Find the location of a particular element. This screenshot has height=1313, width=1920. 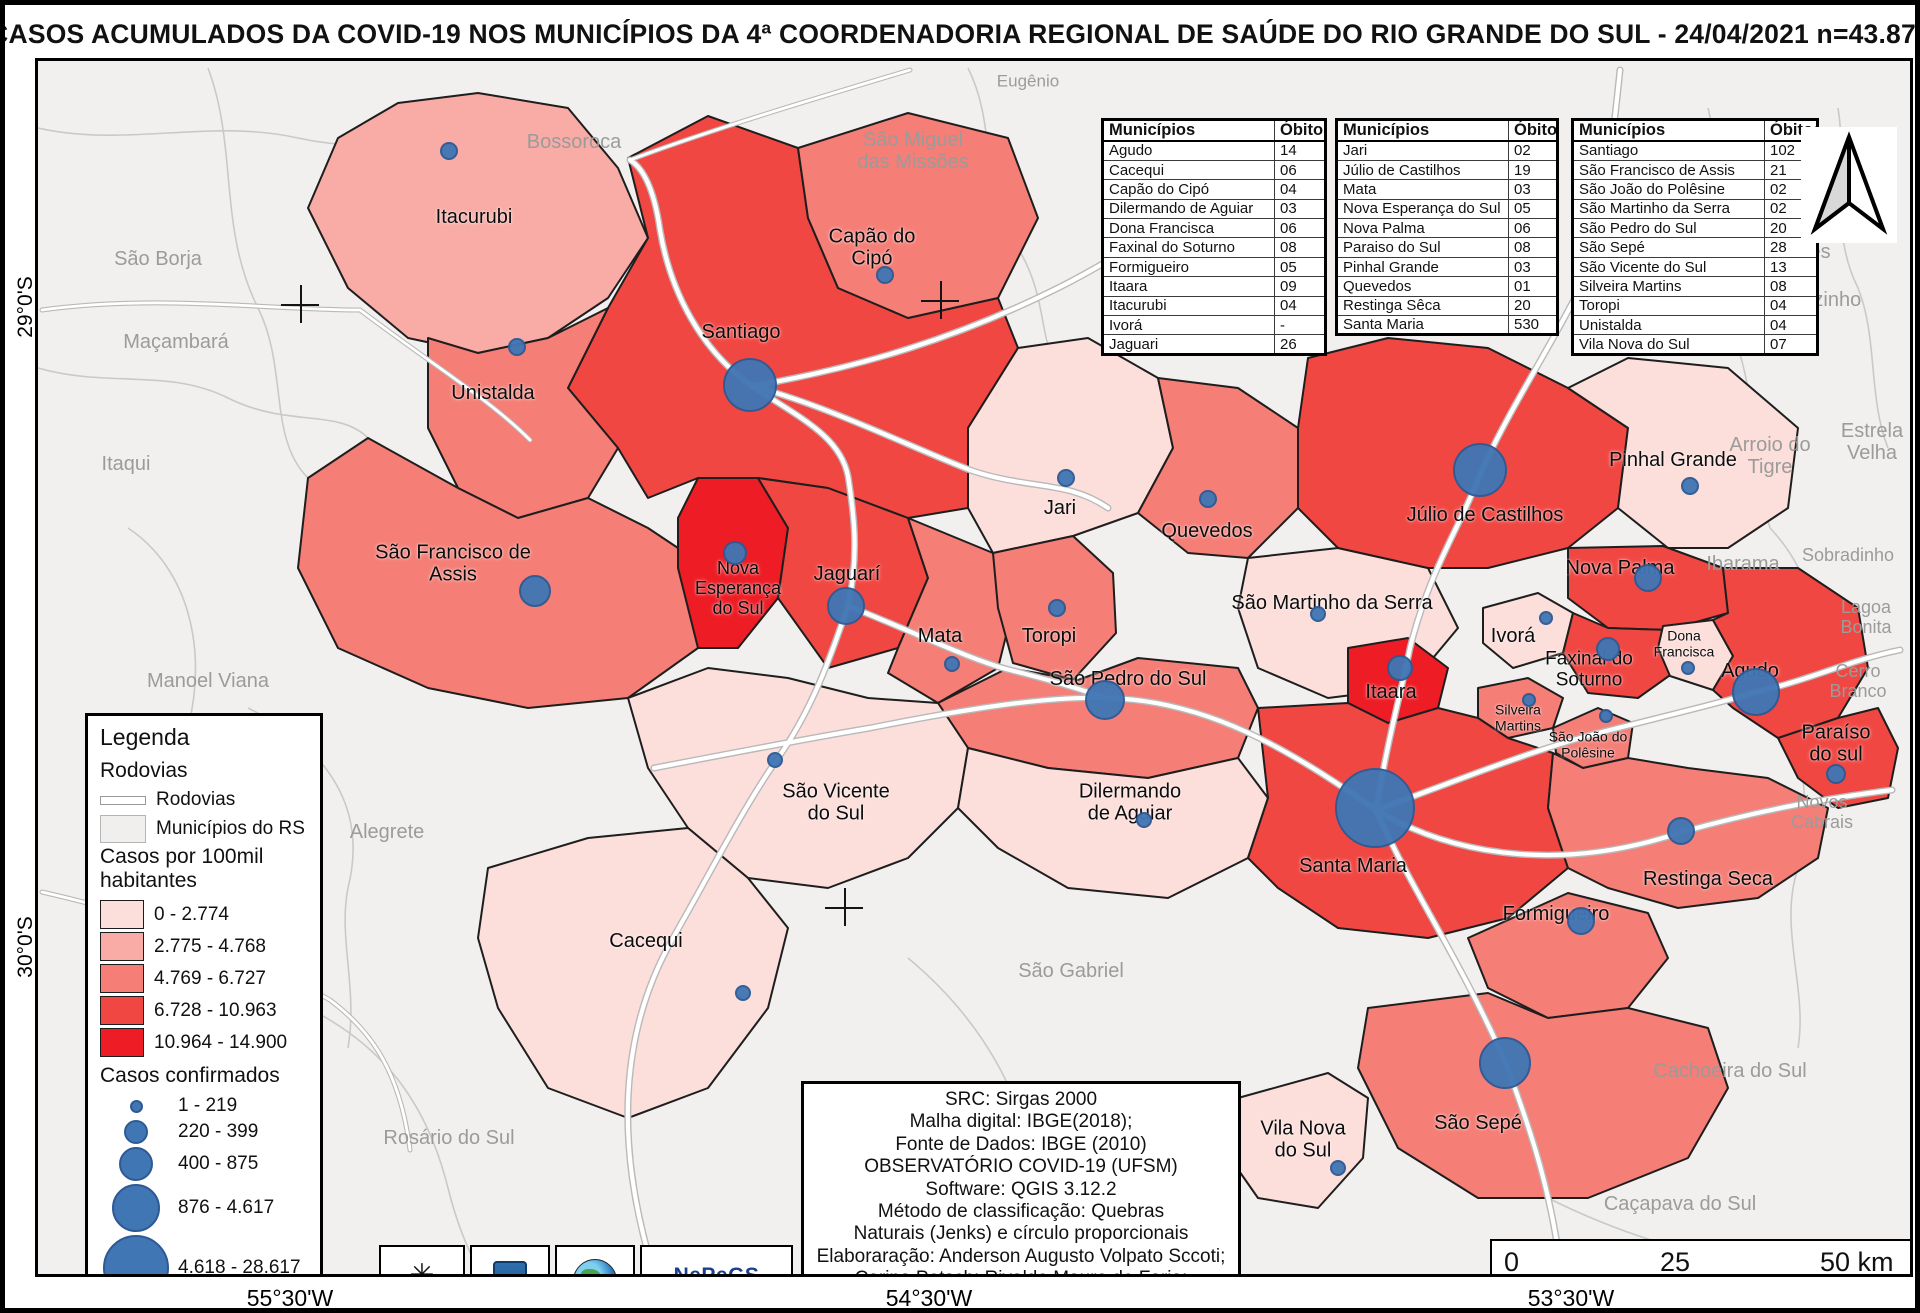

table-row: Formigueiro 05 is located at coordinates (1214, 267).